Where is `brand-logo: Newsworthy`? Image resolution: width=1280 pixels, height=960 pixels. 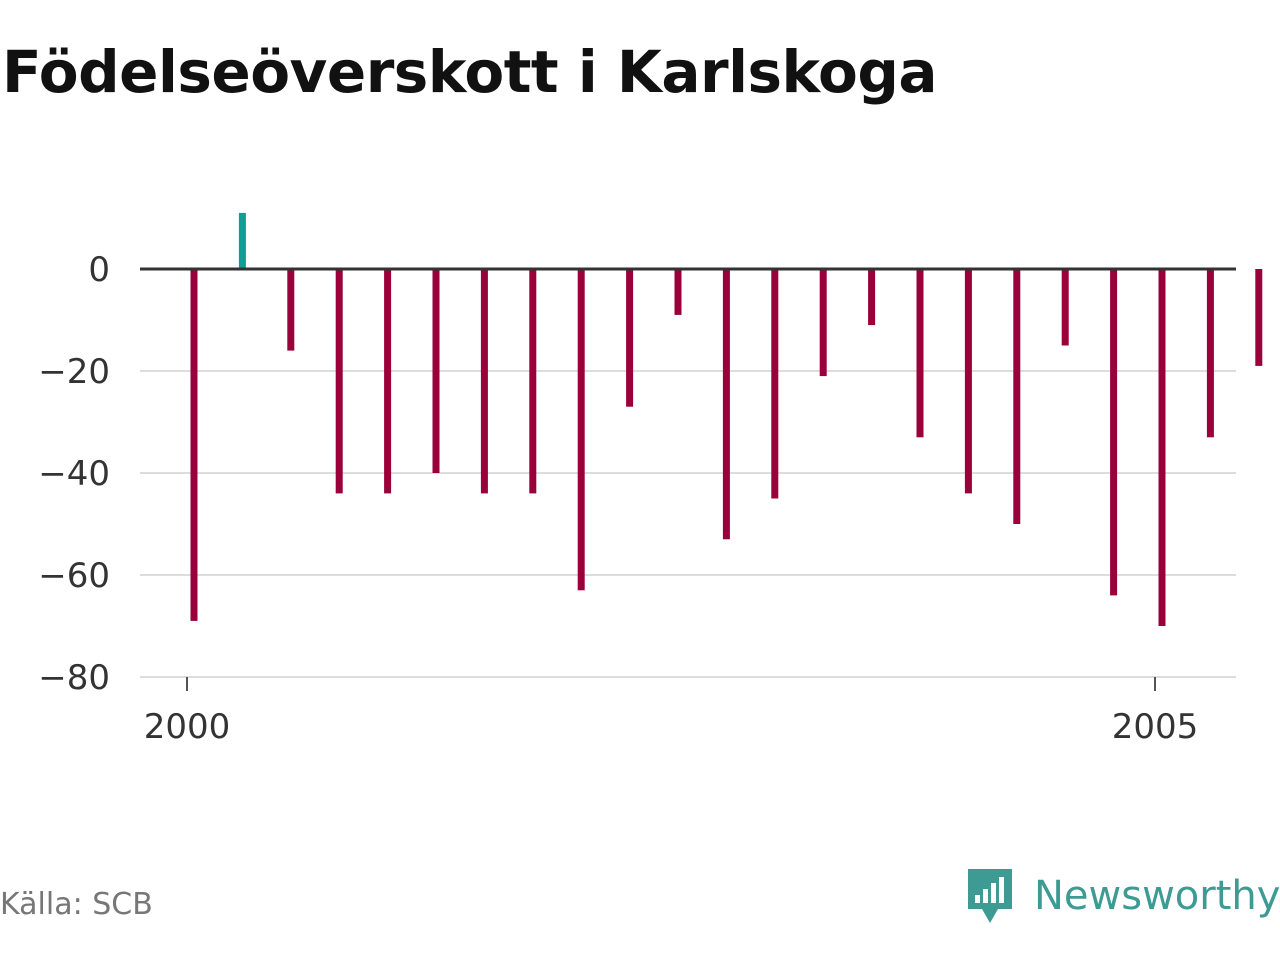
brand-logo: Newsworthy is located at coordinates (1122, 896).